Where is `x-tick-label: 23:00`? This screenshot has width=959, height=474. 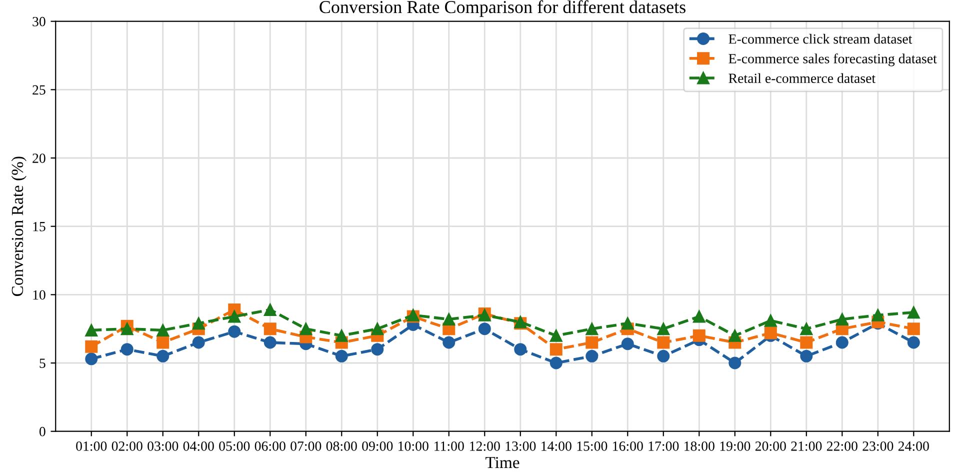 x-tick-label: 23:00 is located at coordinates (878, 446).